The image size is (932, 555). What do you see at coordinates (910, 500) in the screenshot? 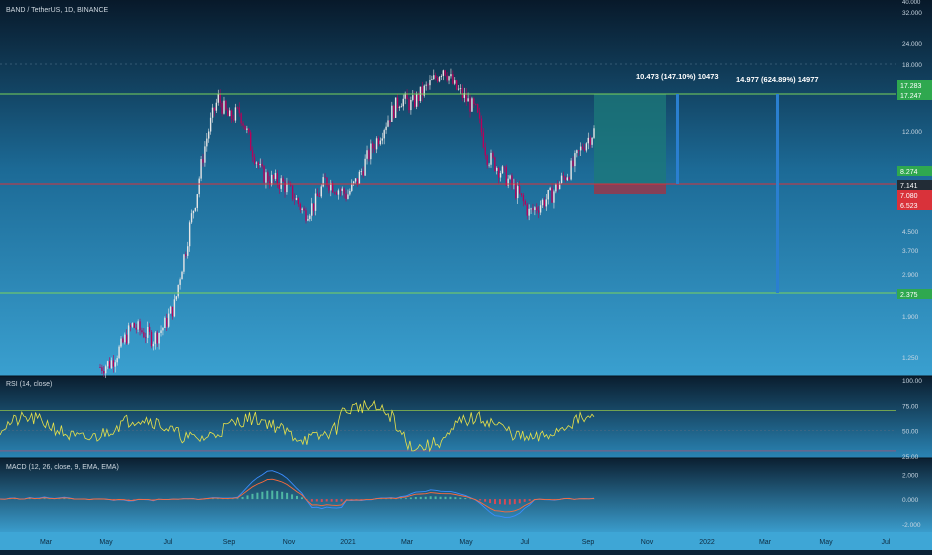
I see `macd-tick-label: 0.000` at bounding box center [910, 500].